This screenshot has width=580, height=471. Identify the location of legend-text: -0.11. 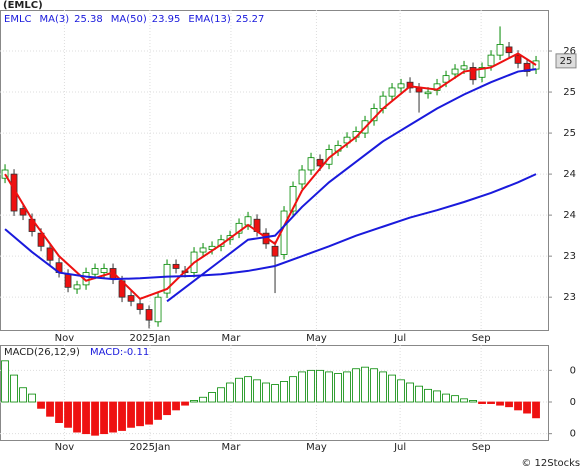
(136, 352).